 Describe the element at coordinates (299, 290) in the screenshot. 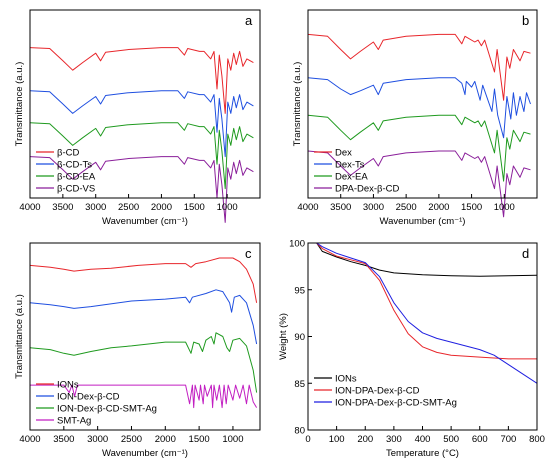

I see `y-tick-label-d: 95` at that location.